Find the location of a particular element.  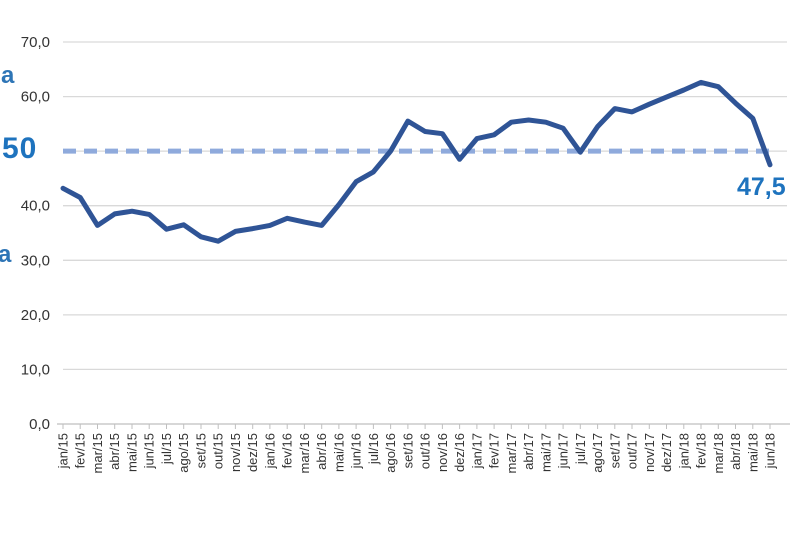

x-tick-label: ago/15 is located at coordinates (183, 453).